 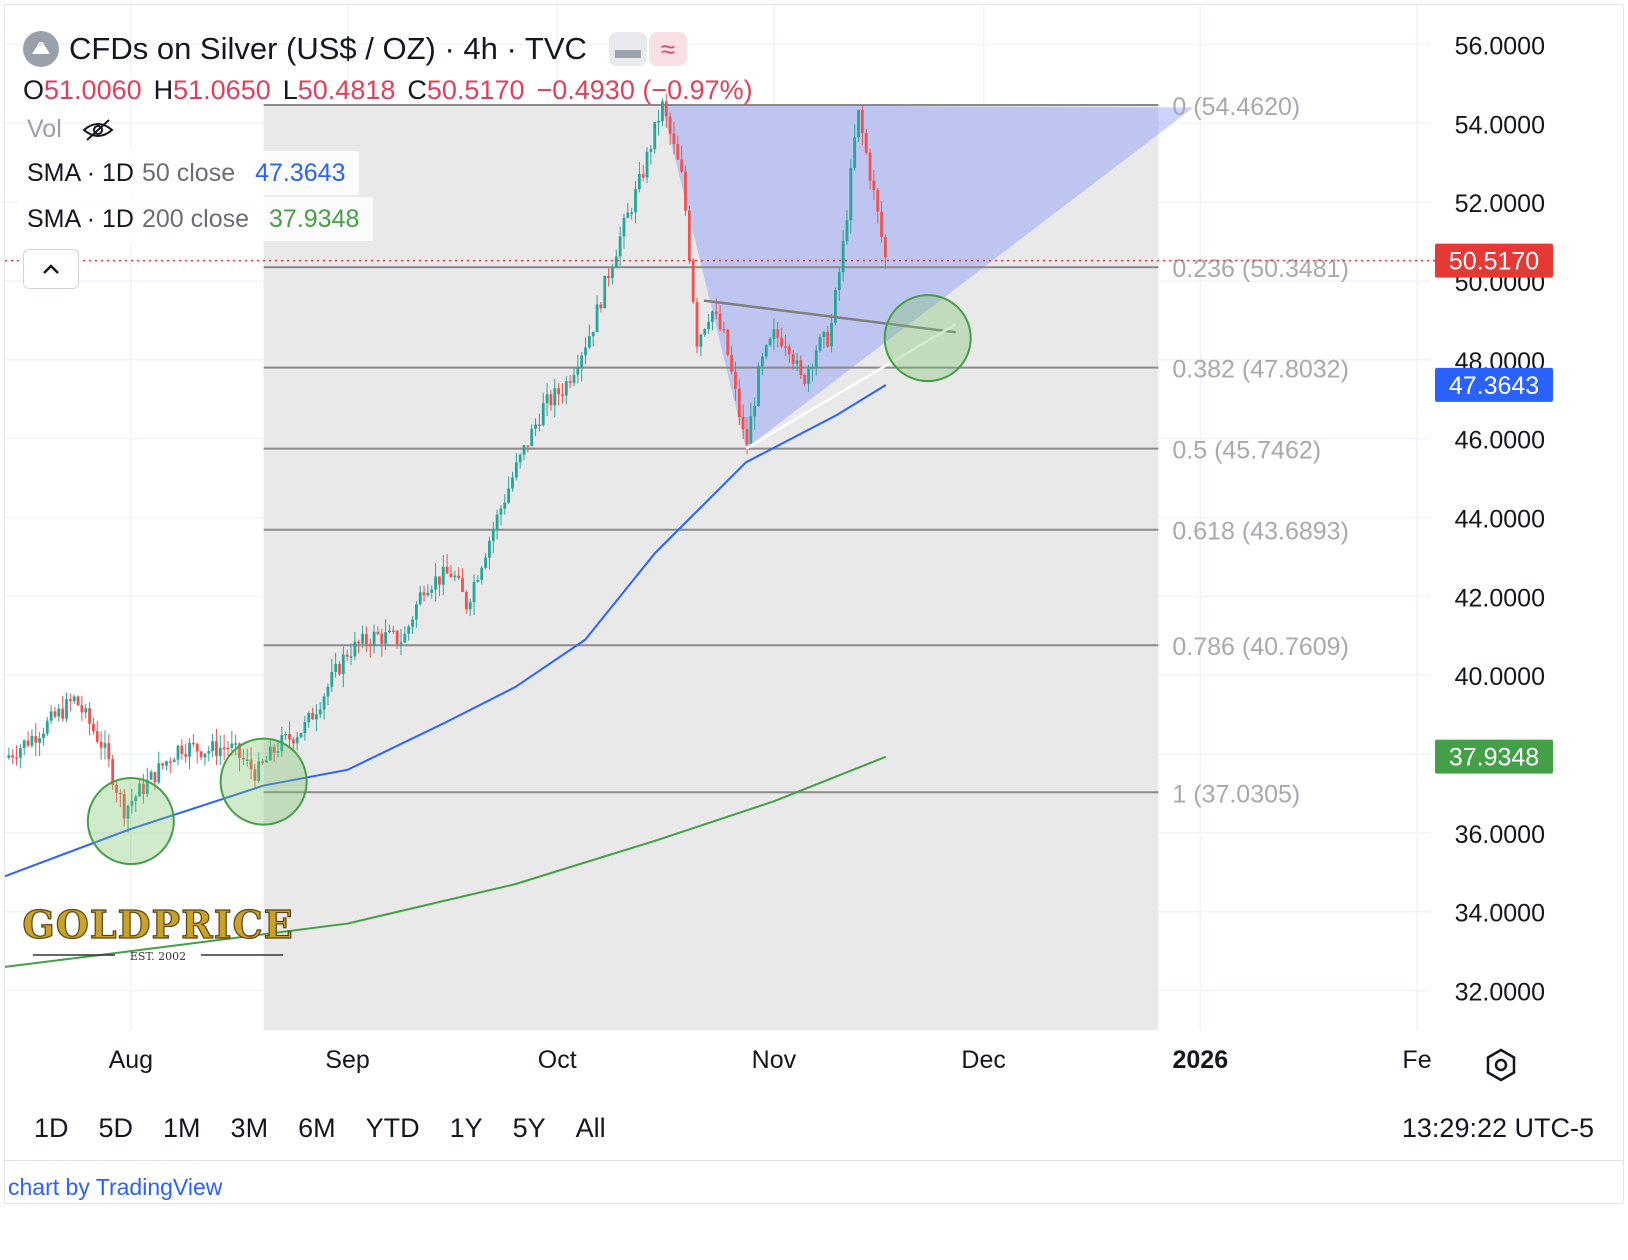 What do you see at coordinates (41, 49) in the screenshot?
I see `silver-bars-icon` at bounding box center [41, 49].